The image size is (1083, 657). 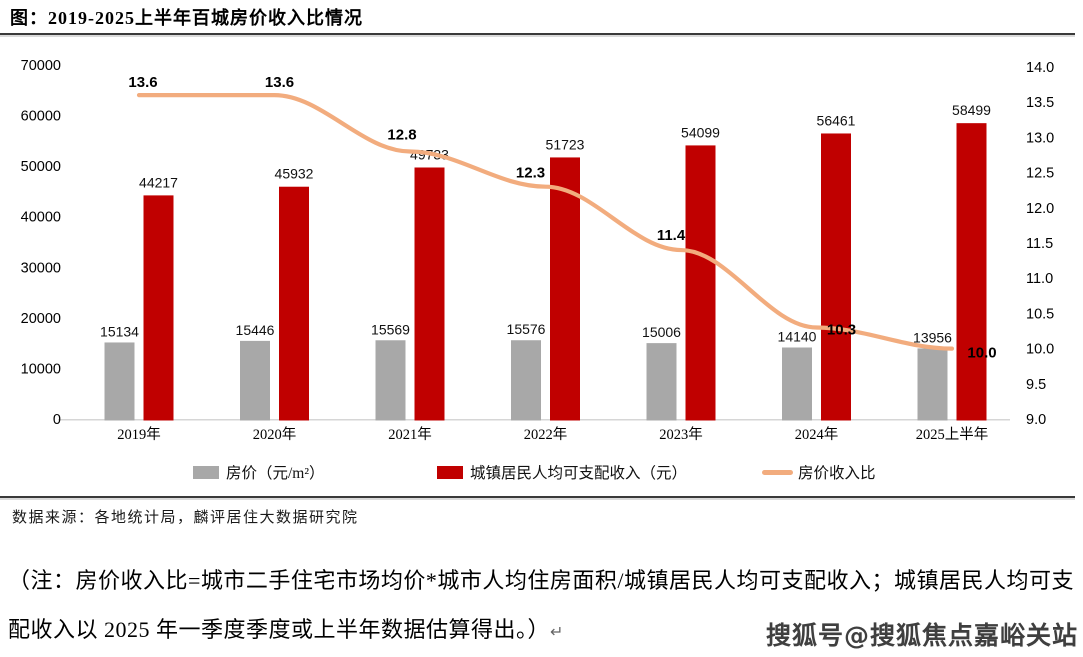 I want to click on right-axis-tick: 9.5, so click(x=1036, y=385).